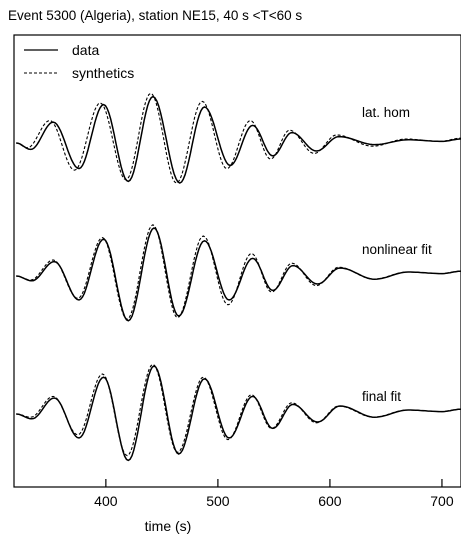  Describe the element at coordinates (386, 112) in the screenshot. I see `trace-label-lat-hom: lat. hom` at that location.